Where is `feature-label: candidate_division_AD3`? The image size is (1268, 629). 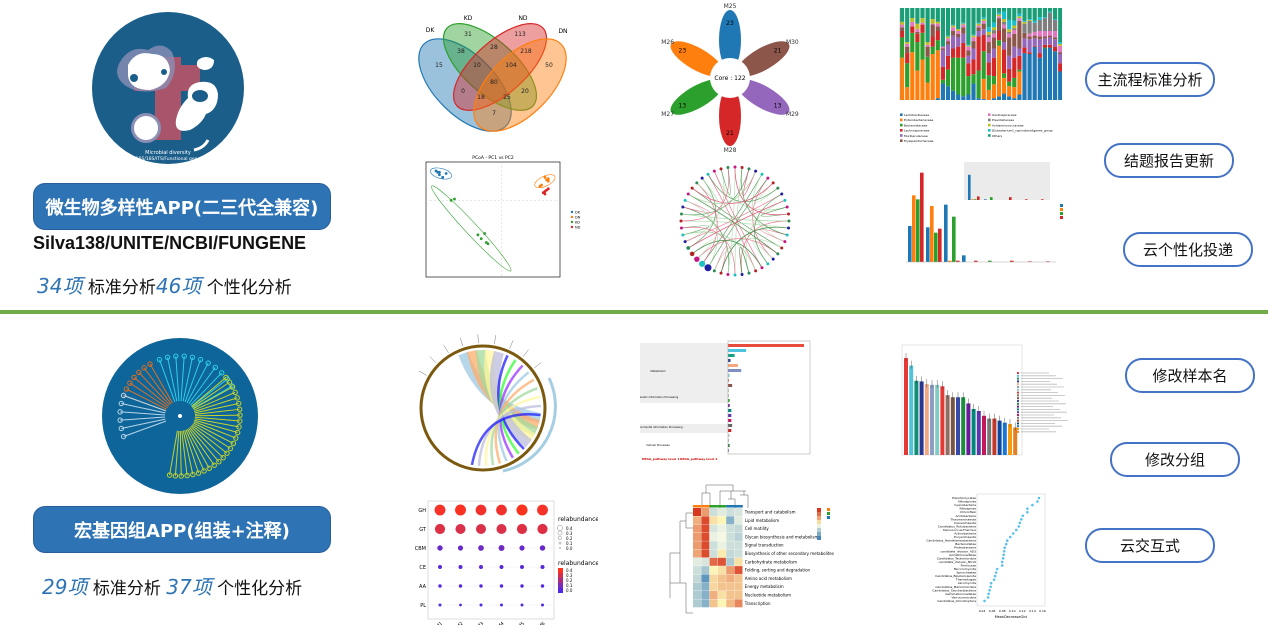 feature-label: candidate_division_AD3 is located at coordinates (958, 551).